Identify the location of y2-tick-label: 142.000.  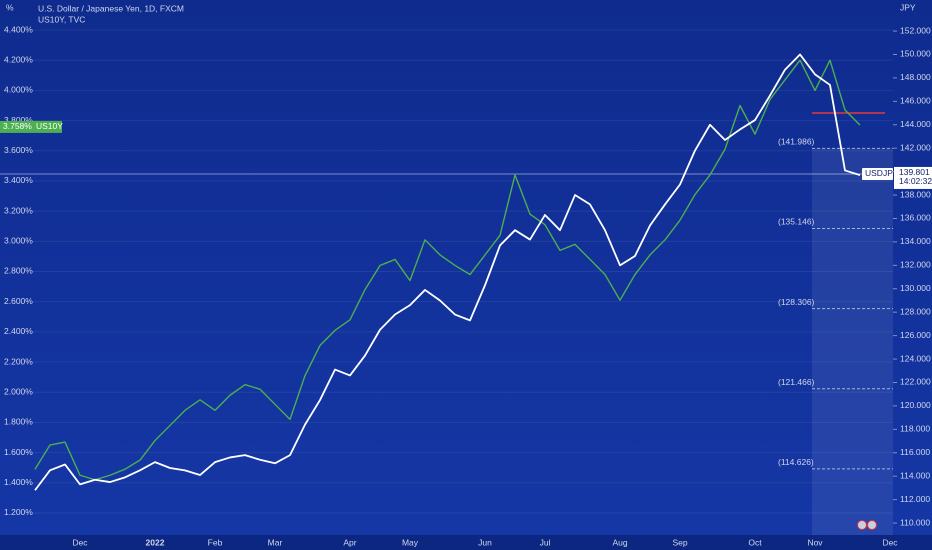
(915, 147).